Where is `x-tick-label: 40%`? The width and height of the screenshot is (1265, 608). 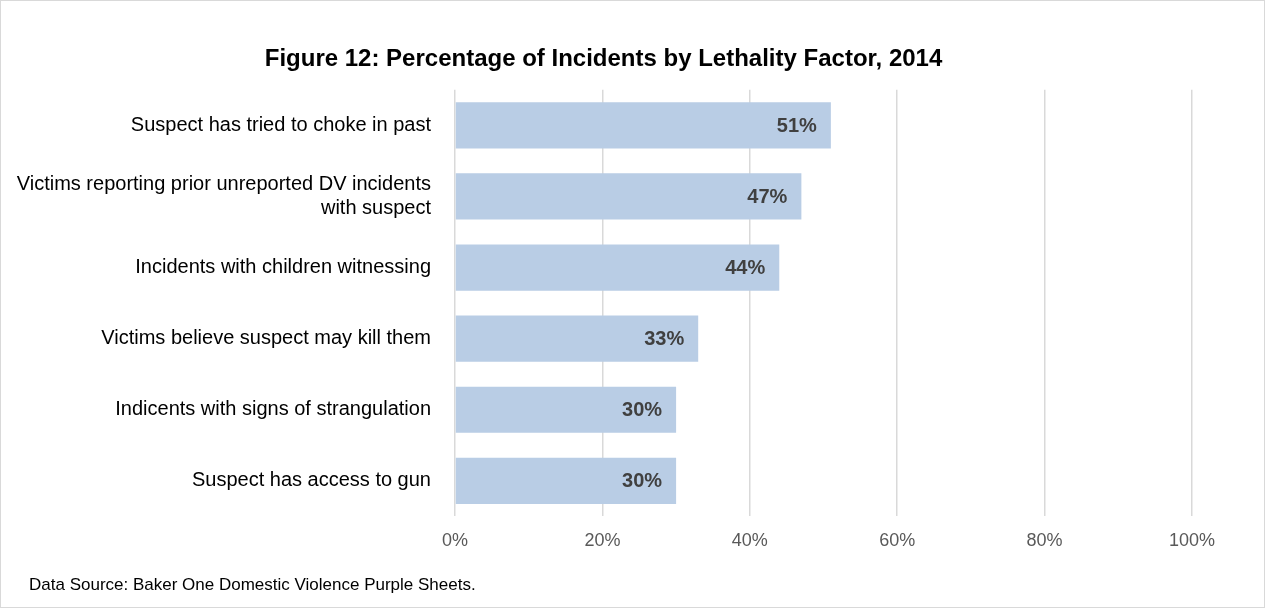 x-tick-label: 40% is located at coordinates (749, 540).